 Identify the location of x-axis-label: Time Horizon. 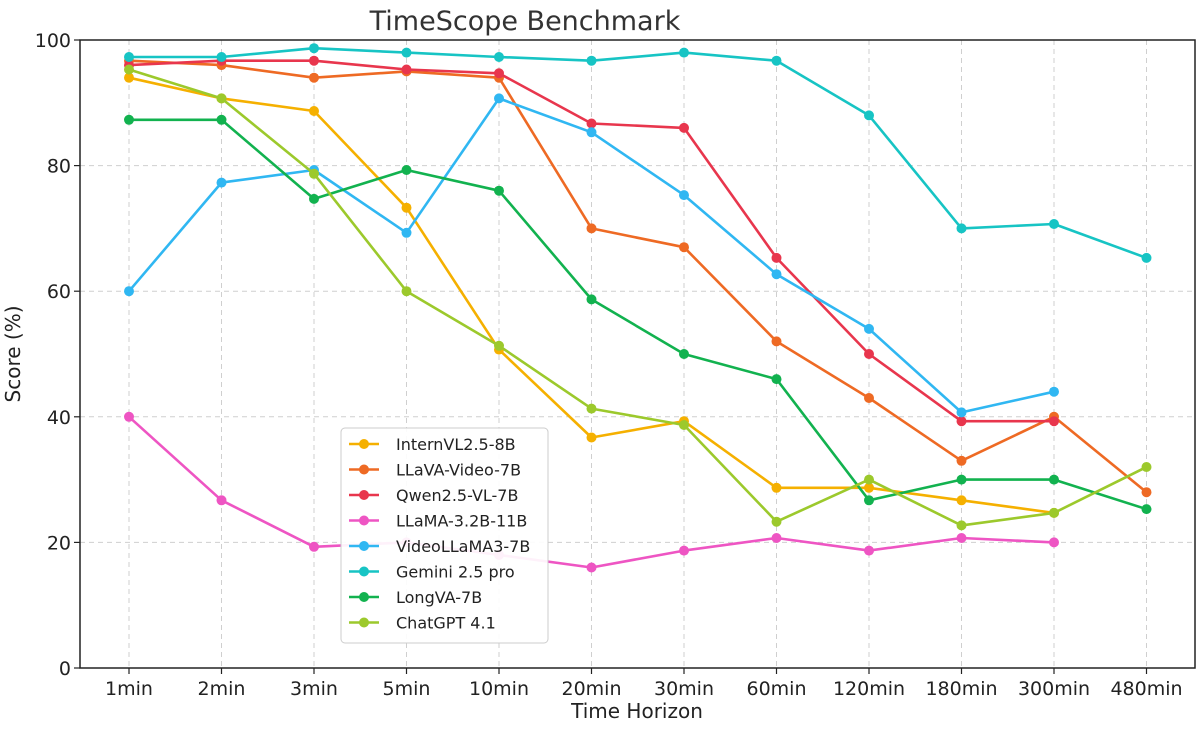
(636, 711).